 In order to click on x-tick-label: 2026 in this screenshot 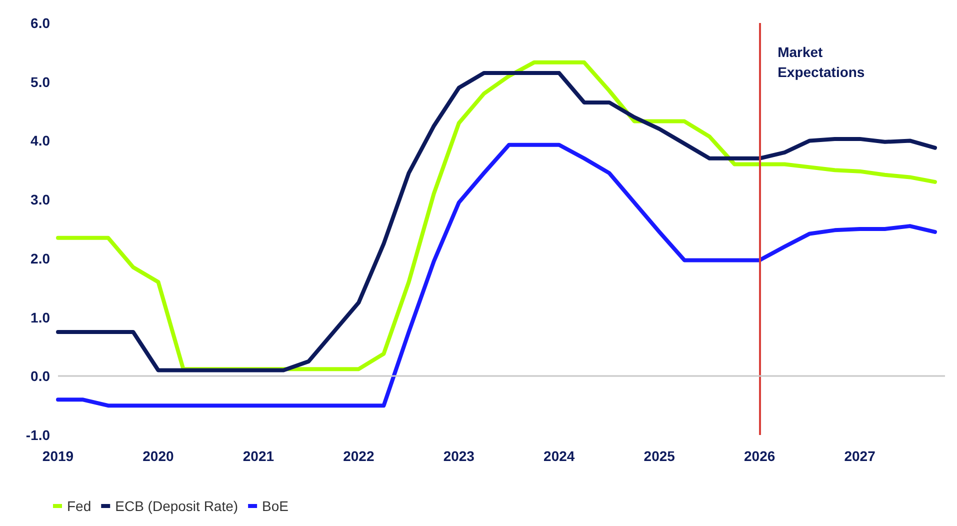, I will do `click(760, 456)`.